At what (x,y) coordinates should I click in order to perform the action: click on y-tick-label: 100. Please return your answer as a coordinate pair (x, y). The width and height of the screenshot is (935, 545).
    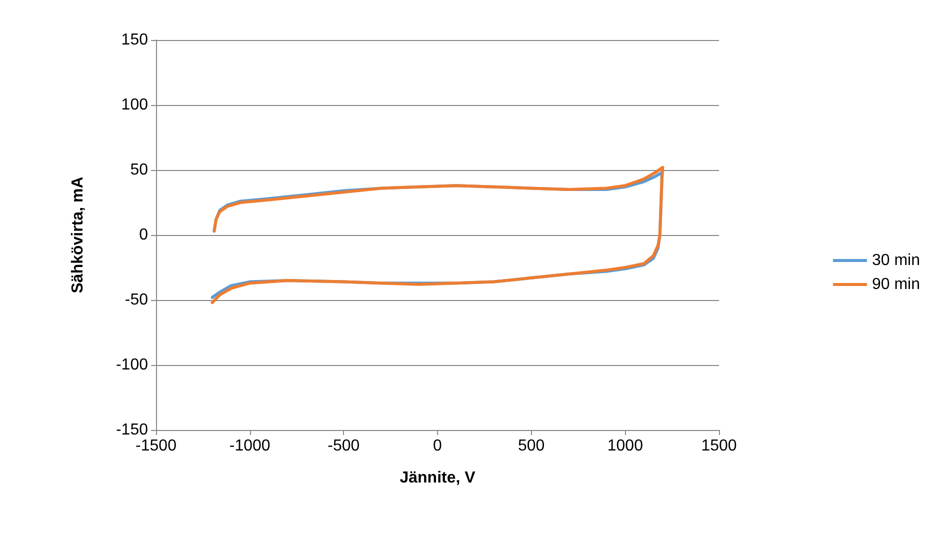
    Looking at the image, I should click on (134, 105).